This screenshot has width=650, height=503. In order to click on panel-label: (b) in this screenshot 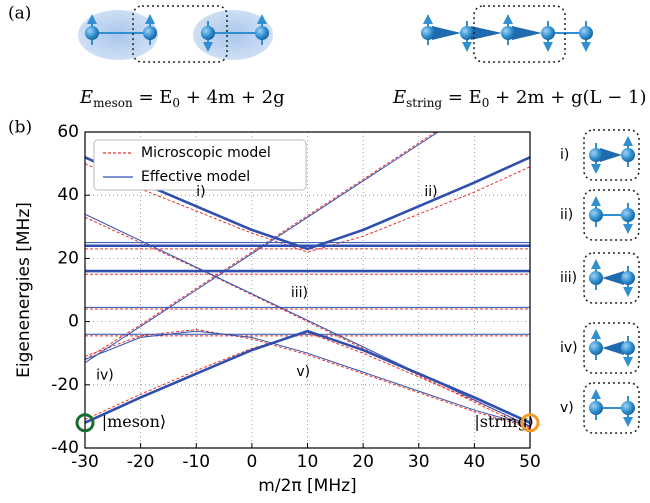, I will do `click(20, 128)`.